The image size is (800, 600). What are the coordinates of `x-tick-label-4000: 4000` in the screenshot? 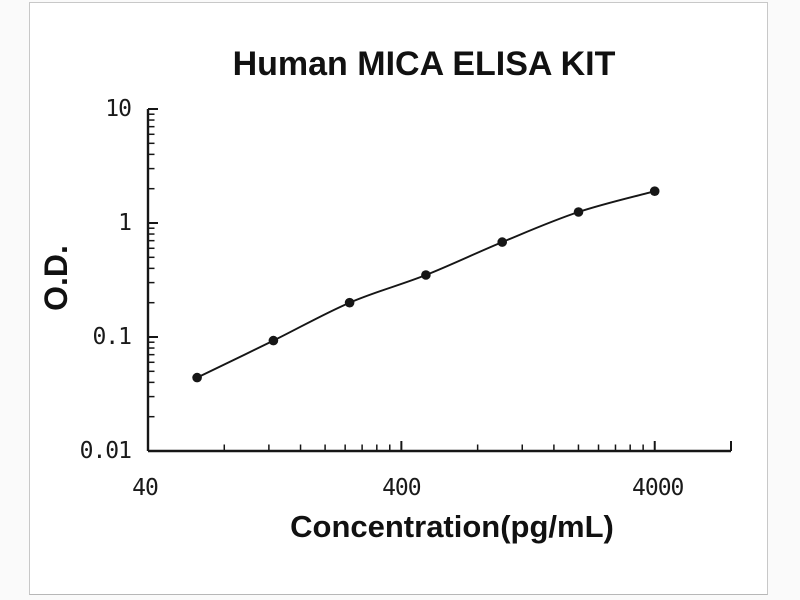 It's located at (658, 488).